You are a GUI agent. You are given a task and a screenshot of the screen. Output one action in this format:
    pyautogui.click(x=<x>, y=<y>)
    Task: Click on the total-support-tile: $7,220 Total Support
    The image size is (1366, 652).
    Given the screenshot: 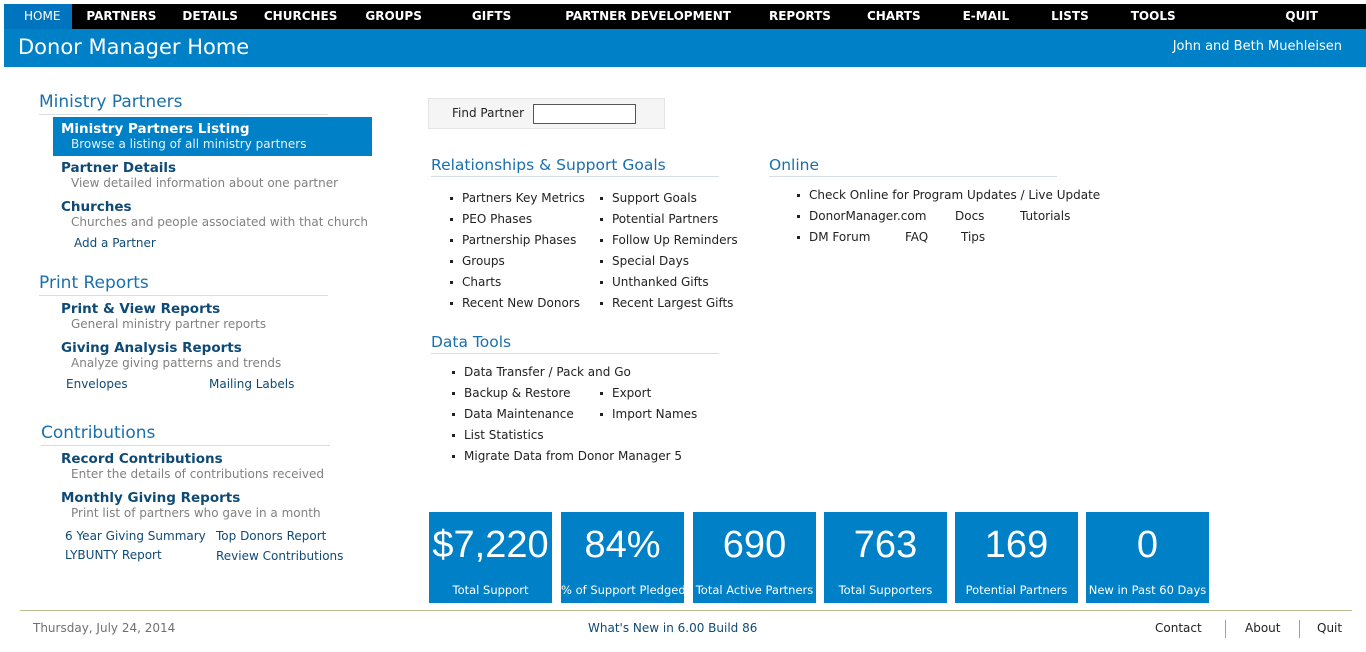 What is the action you would take?
    pyautogui.click(x=490, y=557)
    